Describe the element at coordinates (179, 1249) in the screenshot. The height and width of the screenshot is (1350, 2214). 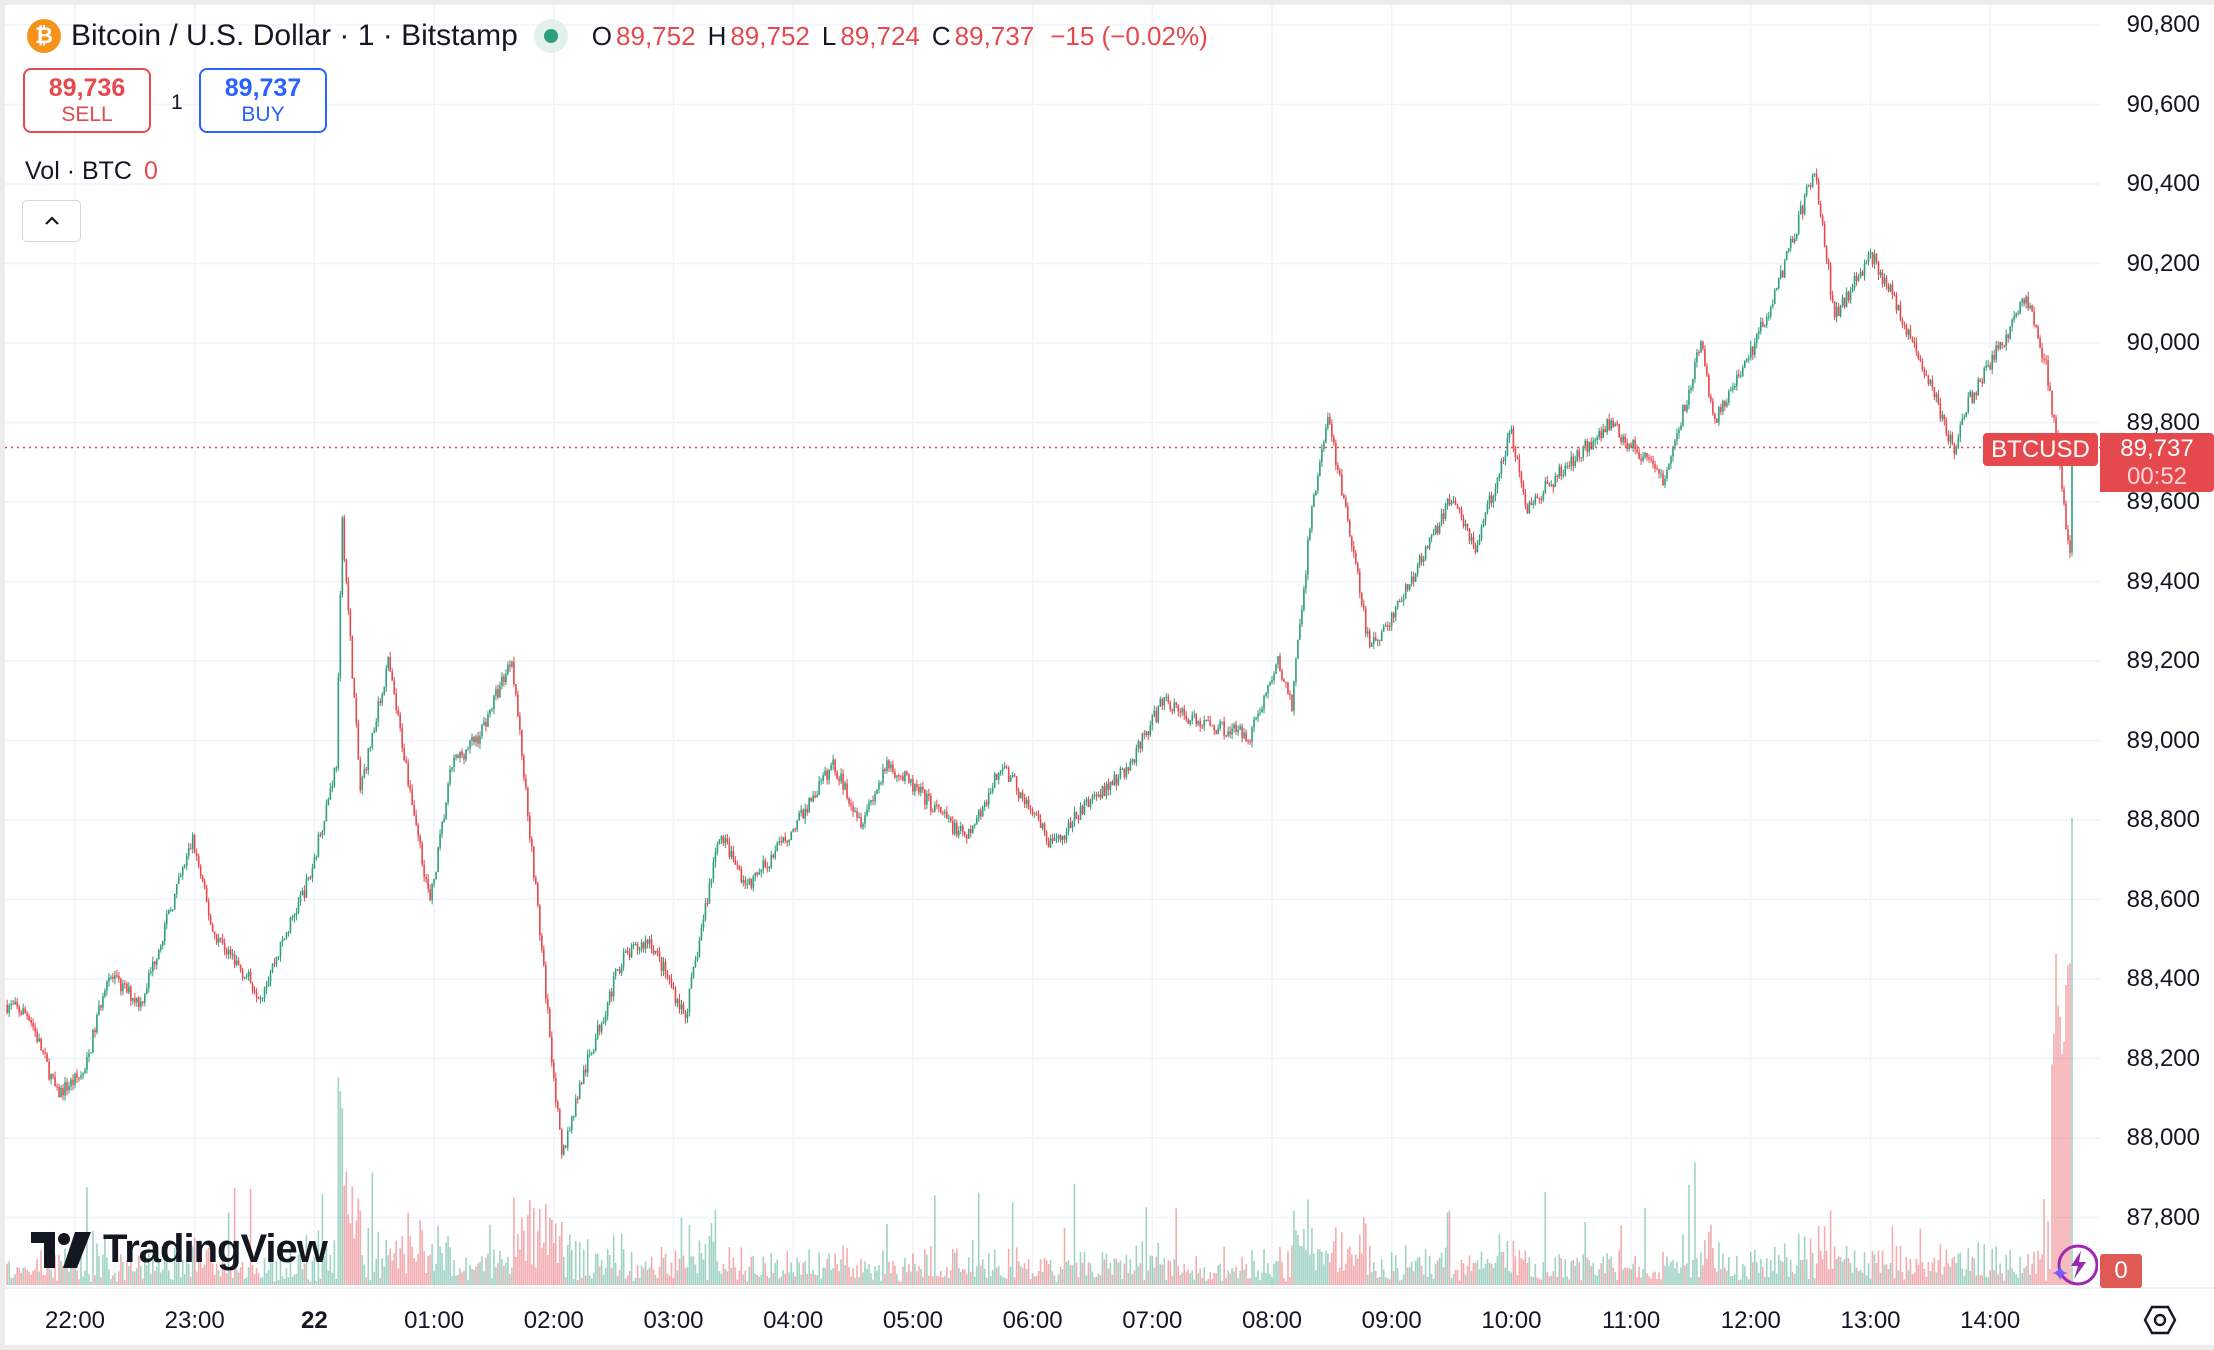
I see `tradingview-logo: TradingView` at that location.